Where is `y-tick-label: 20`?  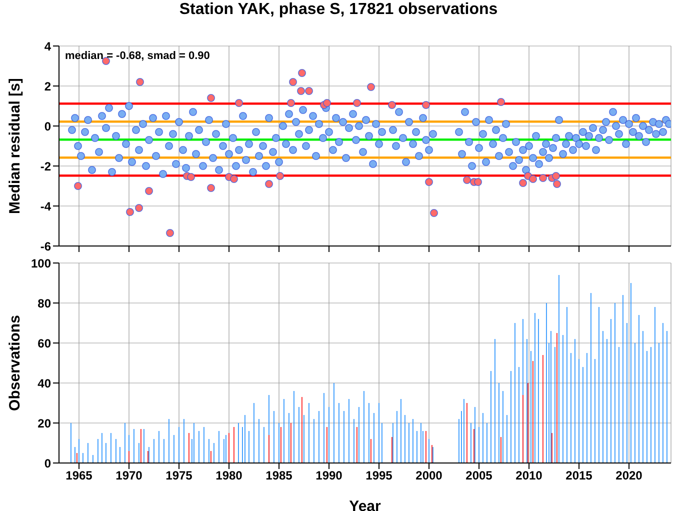 y-tick-label: 20 is located at coordinates (45, 423).